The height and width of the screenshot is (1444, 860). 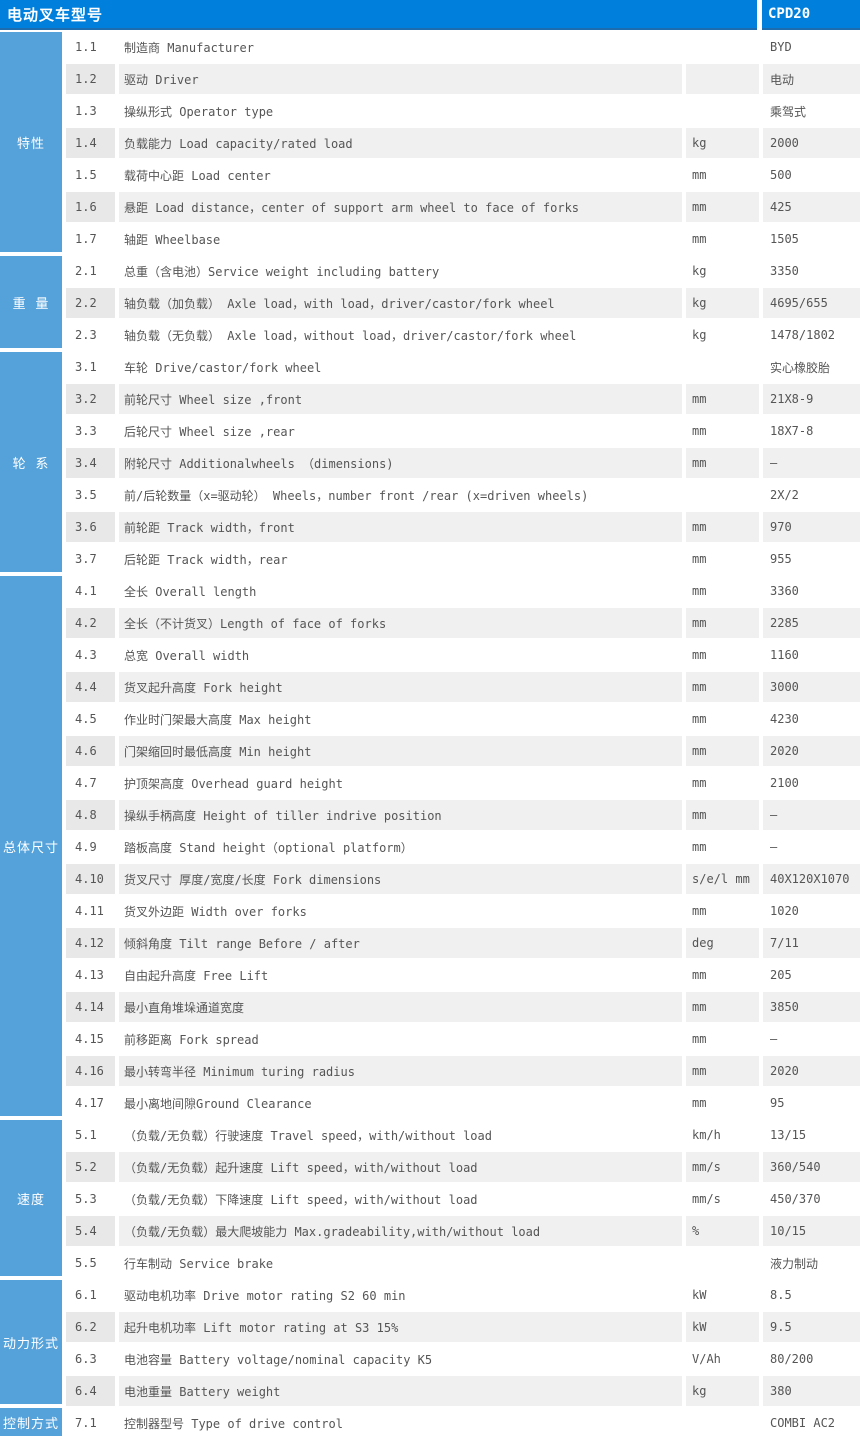 I want to click on row-unit-cell: s/e/l mm, so click(x=722, y=879).